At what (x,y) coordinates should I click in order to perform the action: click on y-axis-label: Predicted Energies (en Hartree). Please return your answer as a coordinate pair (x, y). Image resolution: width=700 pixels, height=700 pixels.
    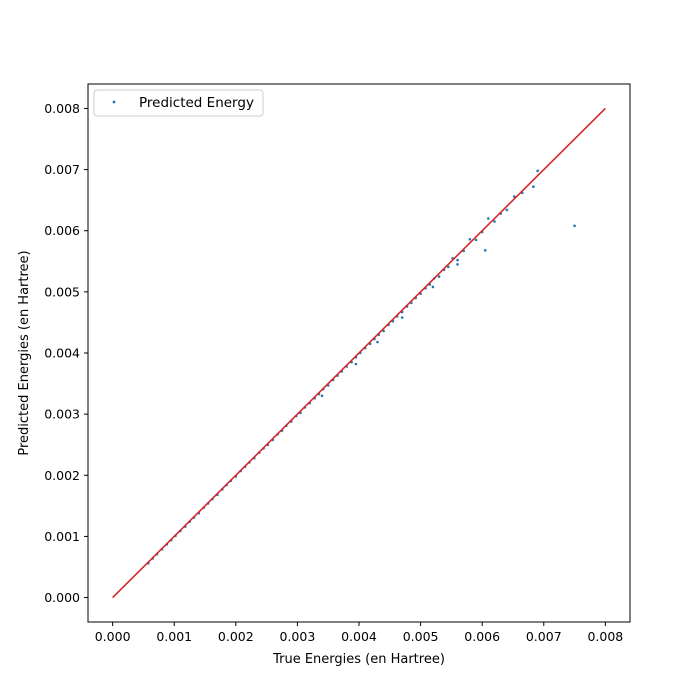
    Looking at the image, I should click on (24, 352).